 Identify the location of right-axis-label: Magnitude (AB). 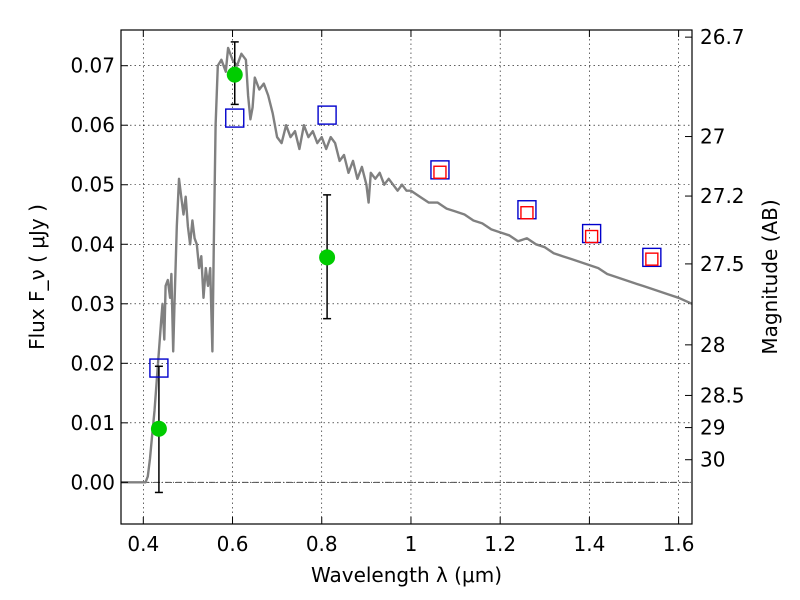
(770, 276).